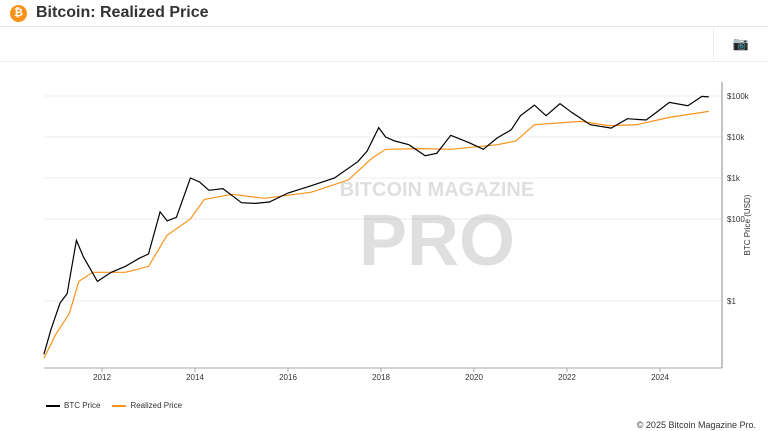 This screenshot has width=768, height=431. I want to click on header: ₿ Bitcoin: Realized Price, so click(384, 13).